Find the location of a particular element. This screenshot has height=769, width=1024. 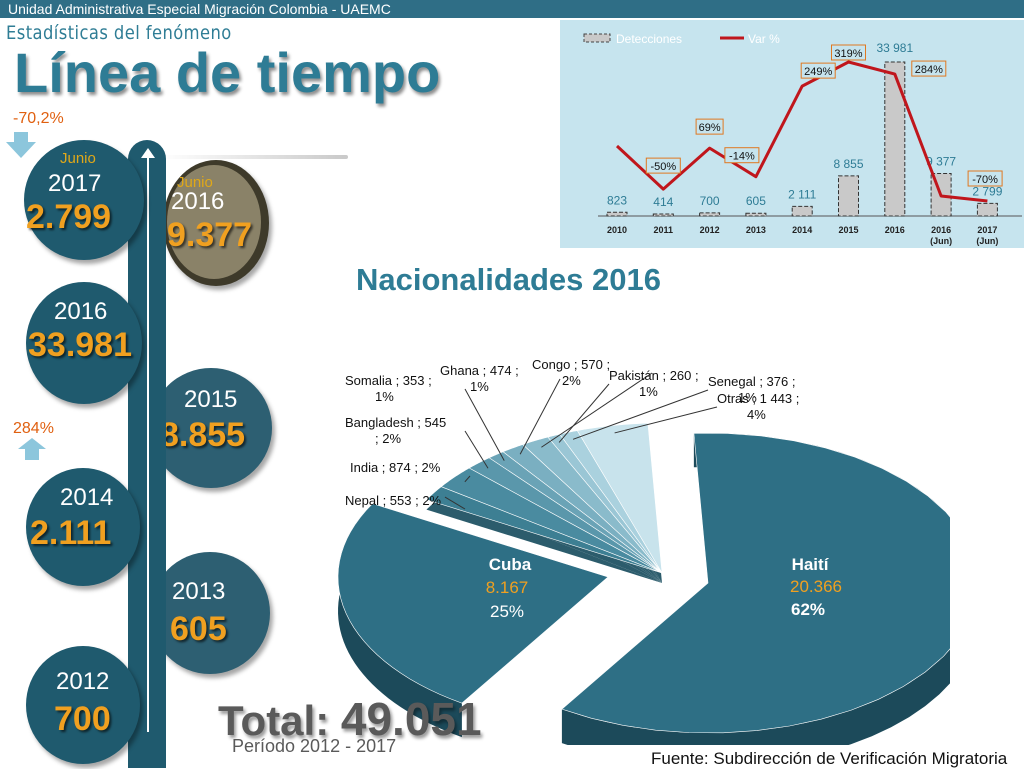

slice-name-haiti: Haití is located at coordinates (811, 564).